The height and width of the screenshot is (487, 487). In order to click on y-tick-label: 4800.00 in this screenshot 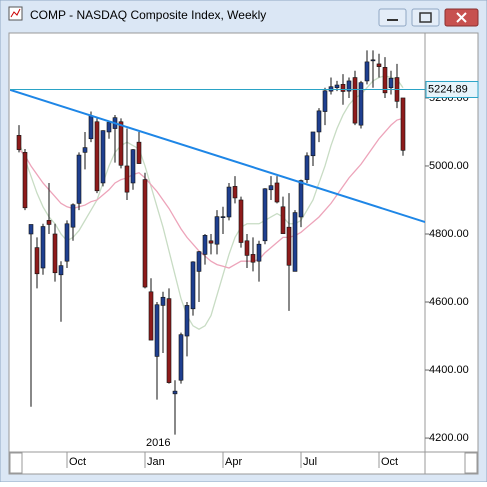, I will do `click(449, 234)`.